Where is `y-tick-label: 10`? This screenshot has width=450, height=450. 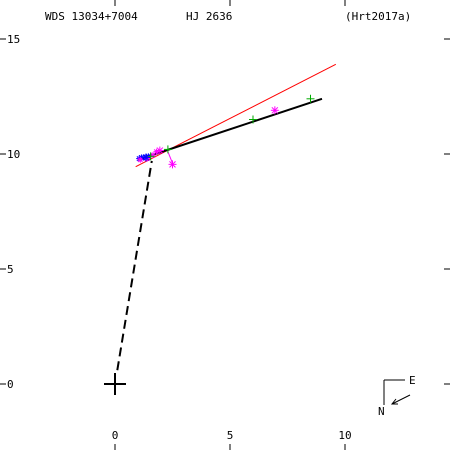
y-tick-label: 10 is located at coordinates (13, 154).